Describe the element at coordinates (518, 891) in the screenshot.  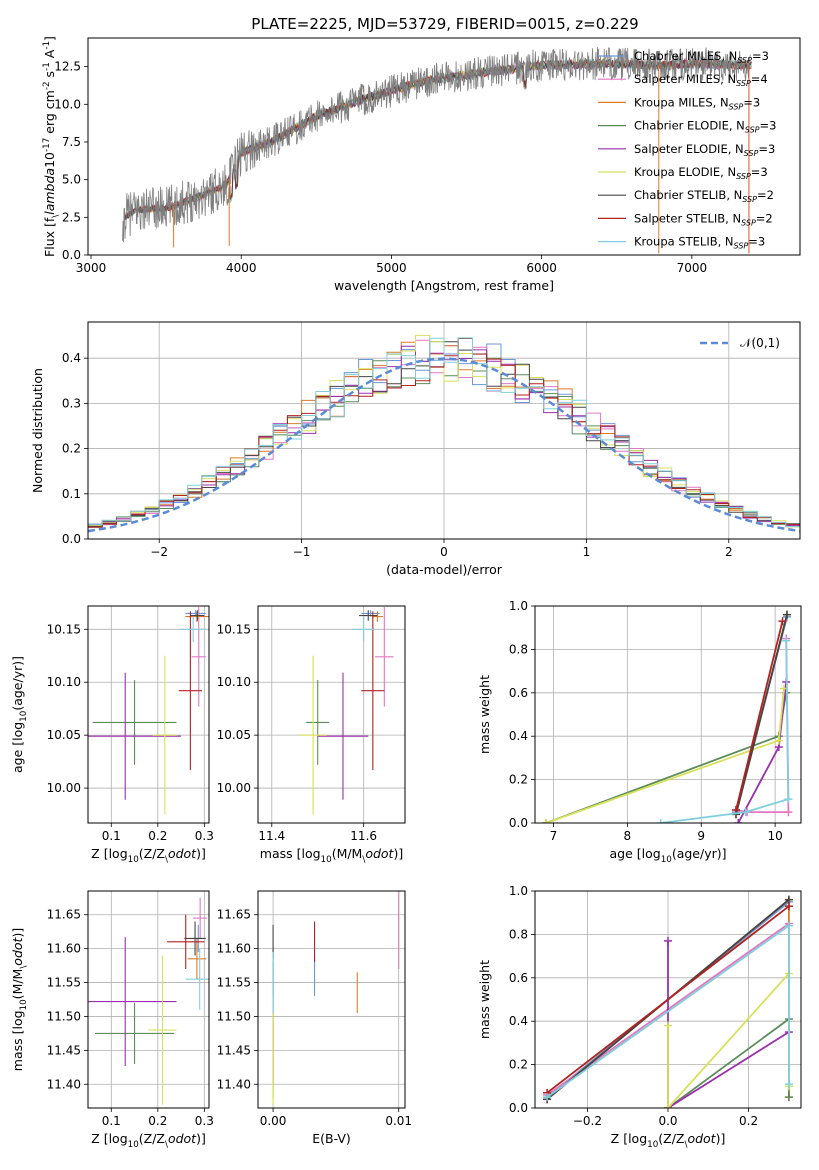
I see `tick-label-y: 1.0` at that location.